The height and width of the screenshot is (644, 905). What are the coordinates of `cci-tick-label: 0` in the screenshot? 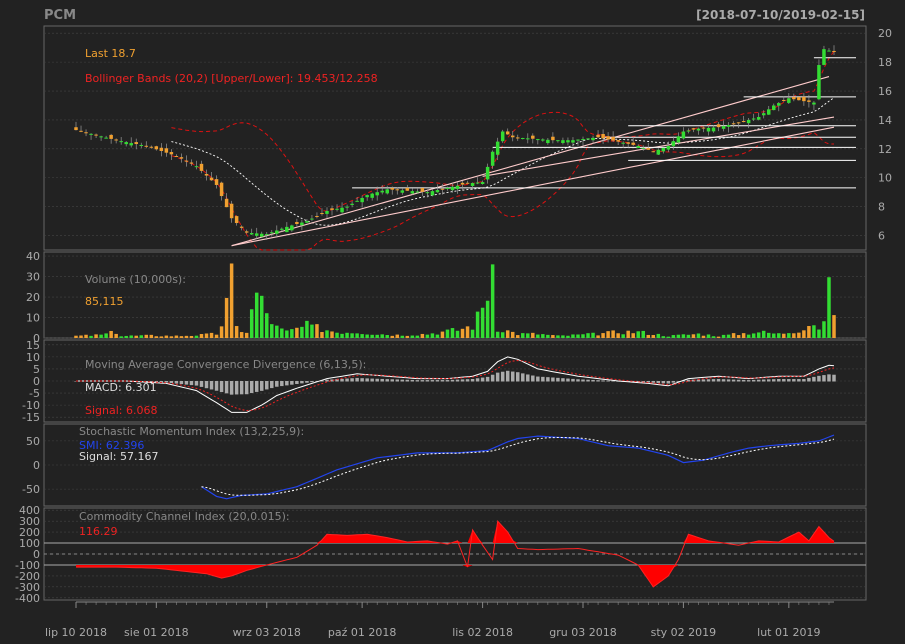 It's located at (36, 554).